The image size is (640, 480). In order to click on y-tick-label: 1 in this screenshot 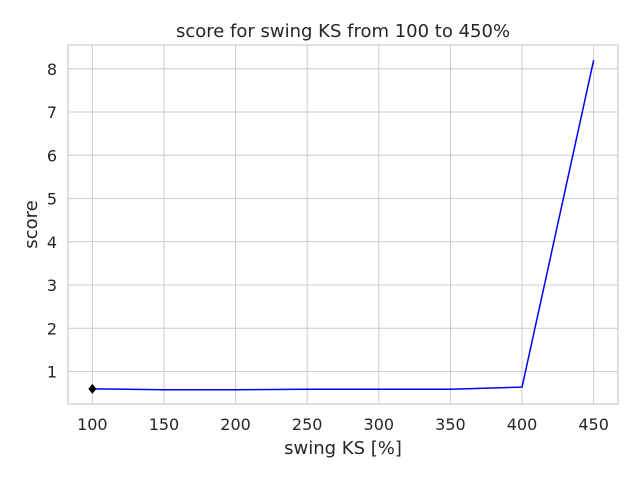, I will do `click(52, 372)`.